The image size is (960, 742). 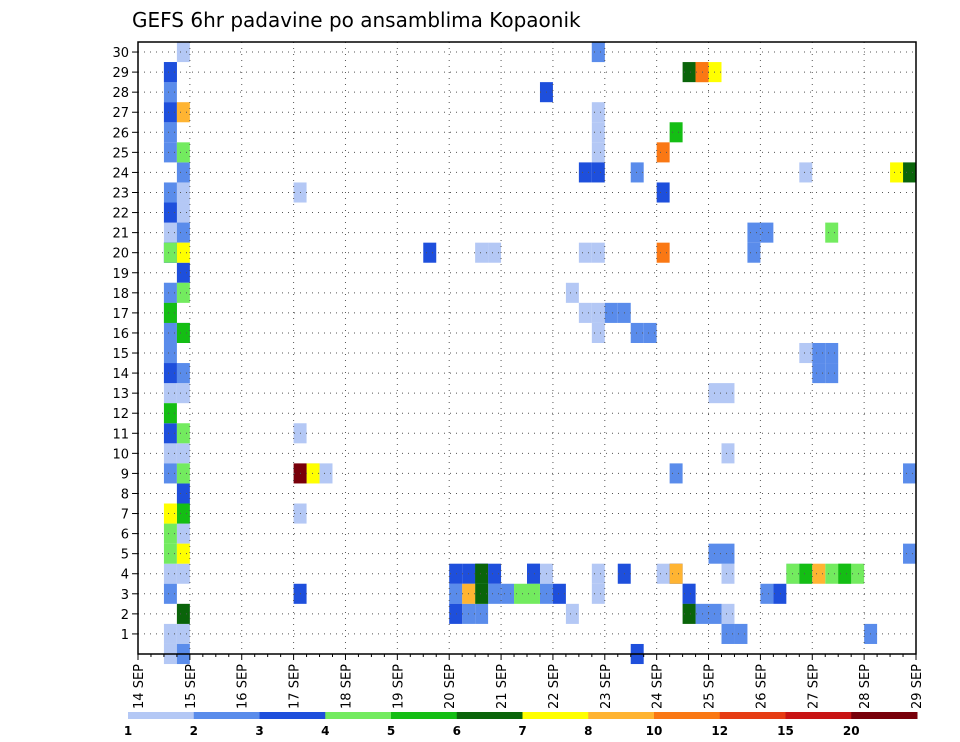 What do you see at coordinates (917, 686) in the screenshot?
I see `x-tick-label: 29 SEP` at bounding box center [917, 686].